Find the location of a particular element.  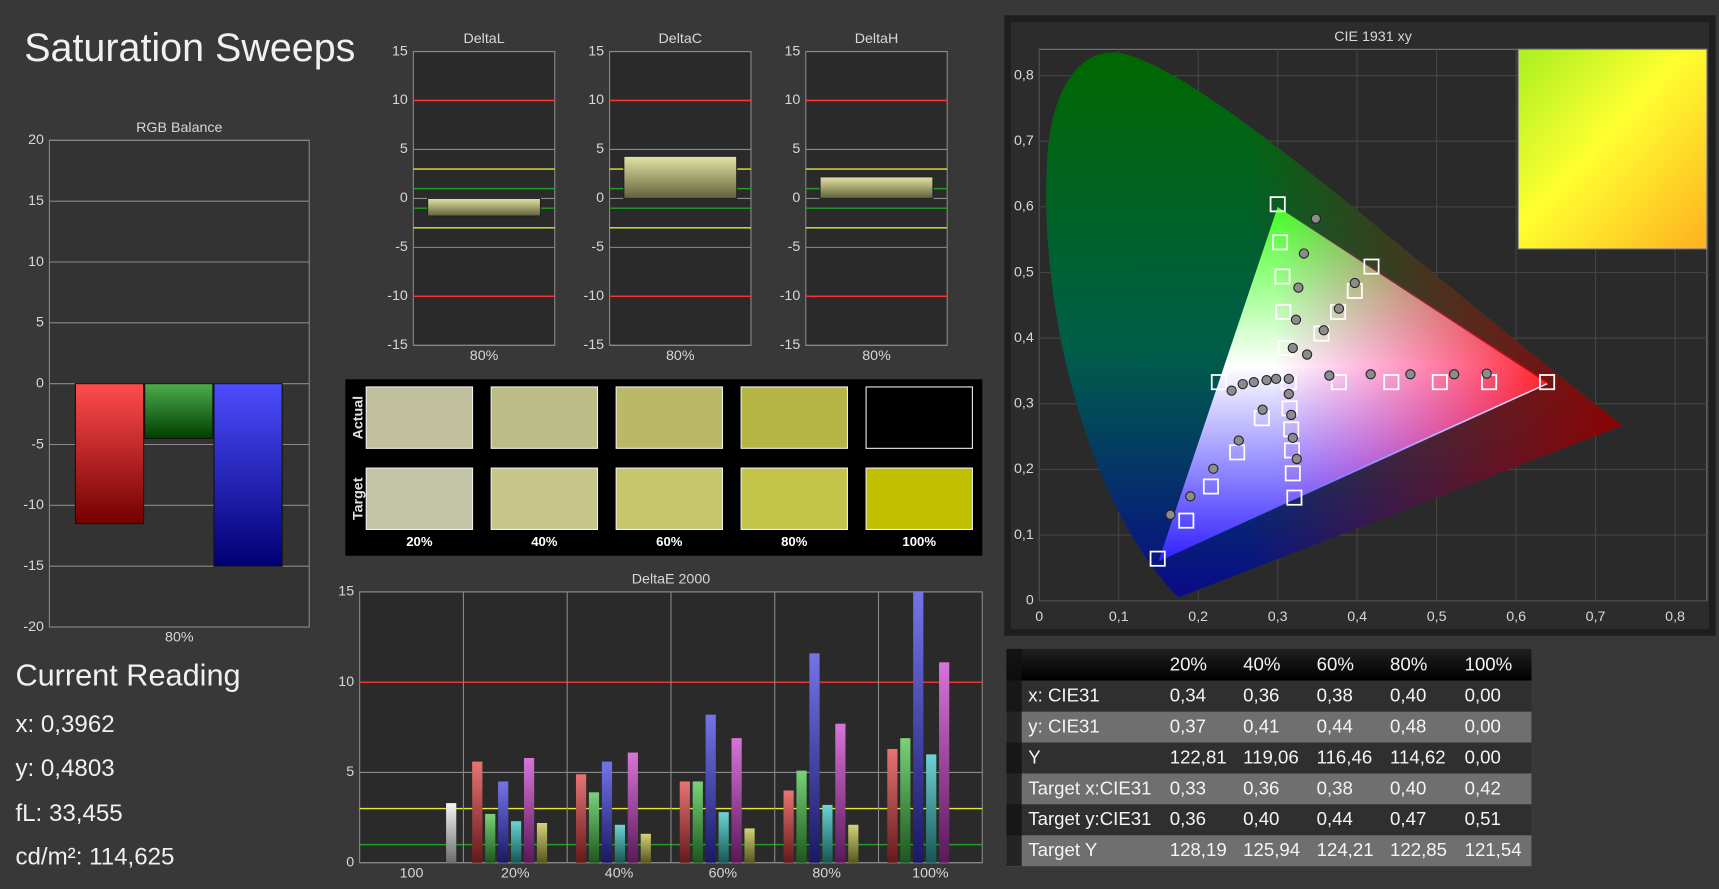

table-left-strip is located at coordinates (1014, 757).